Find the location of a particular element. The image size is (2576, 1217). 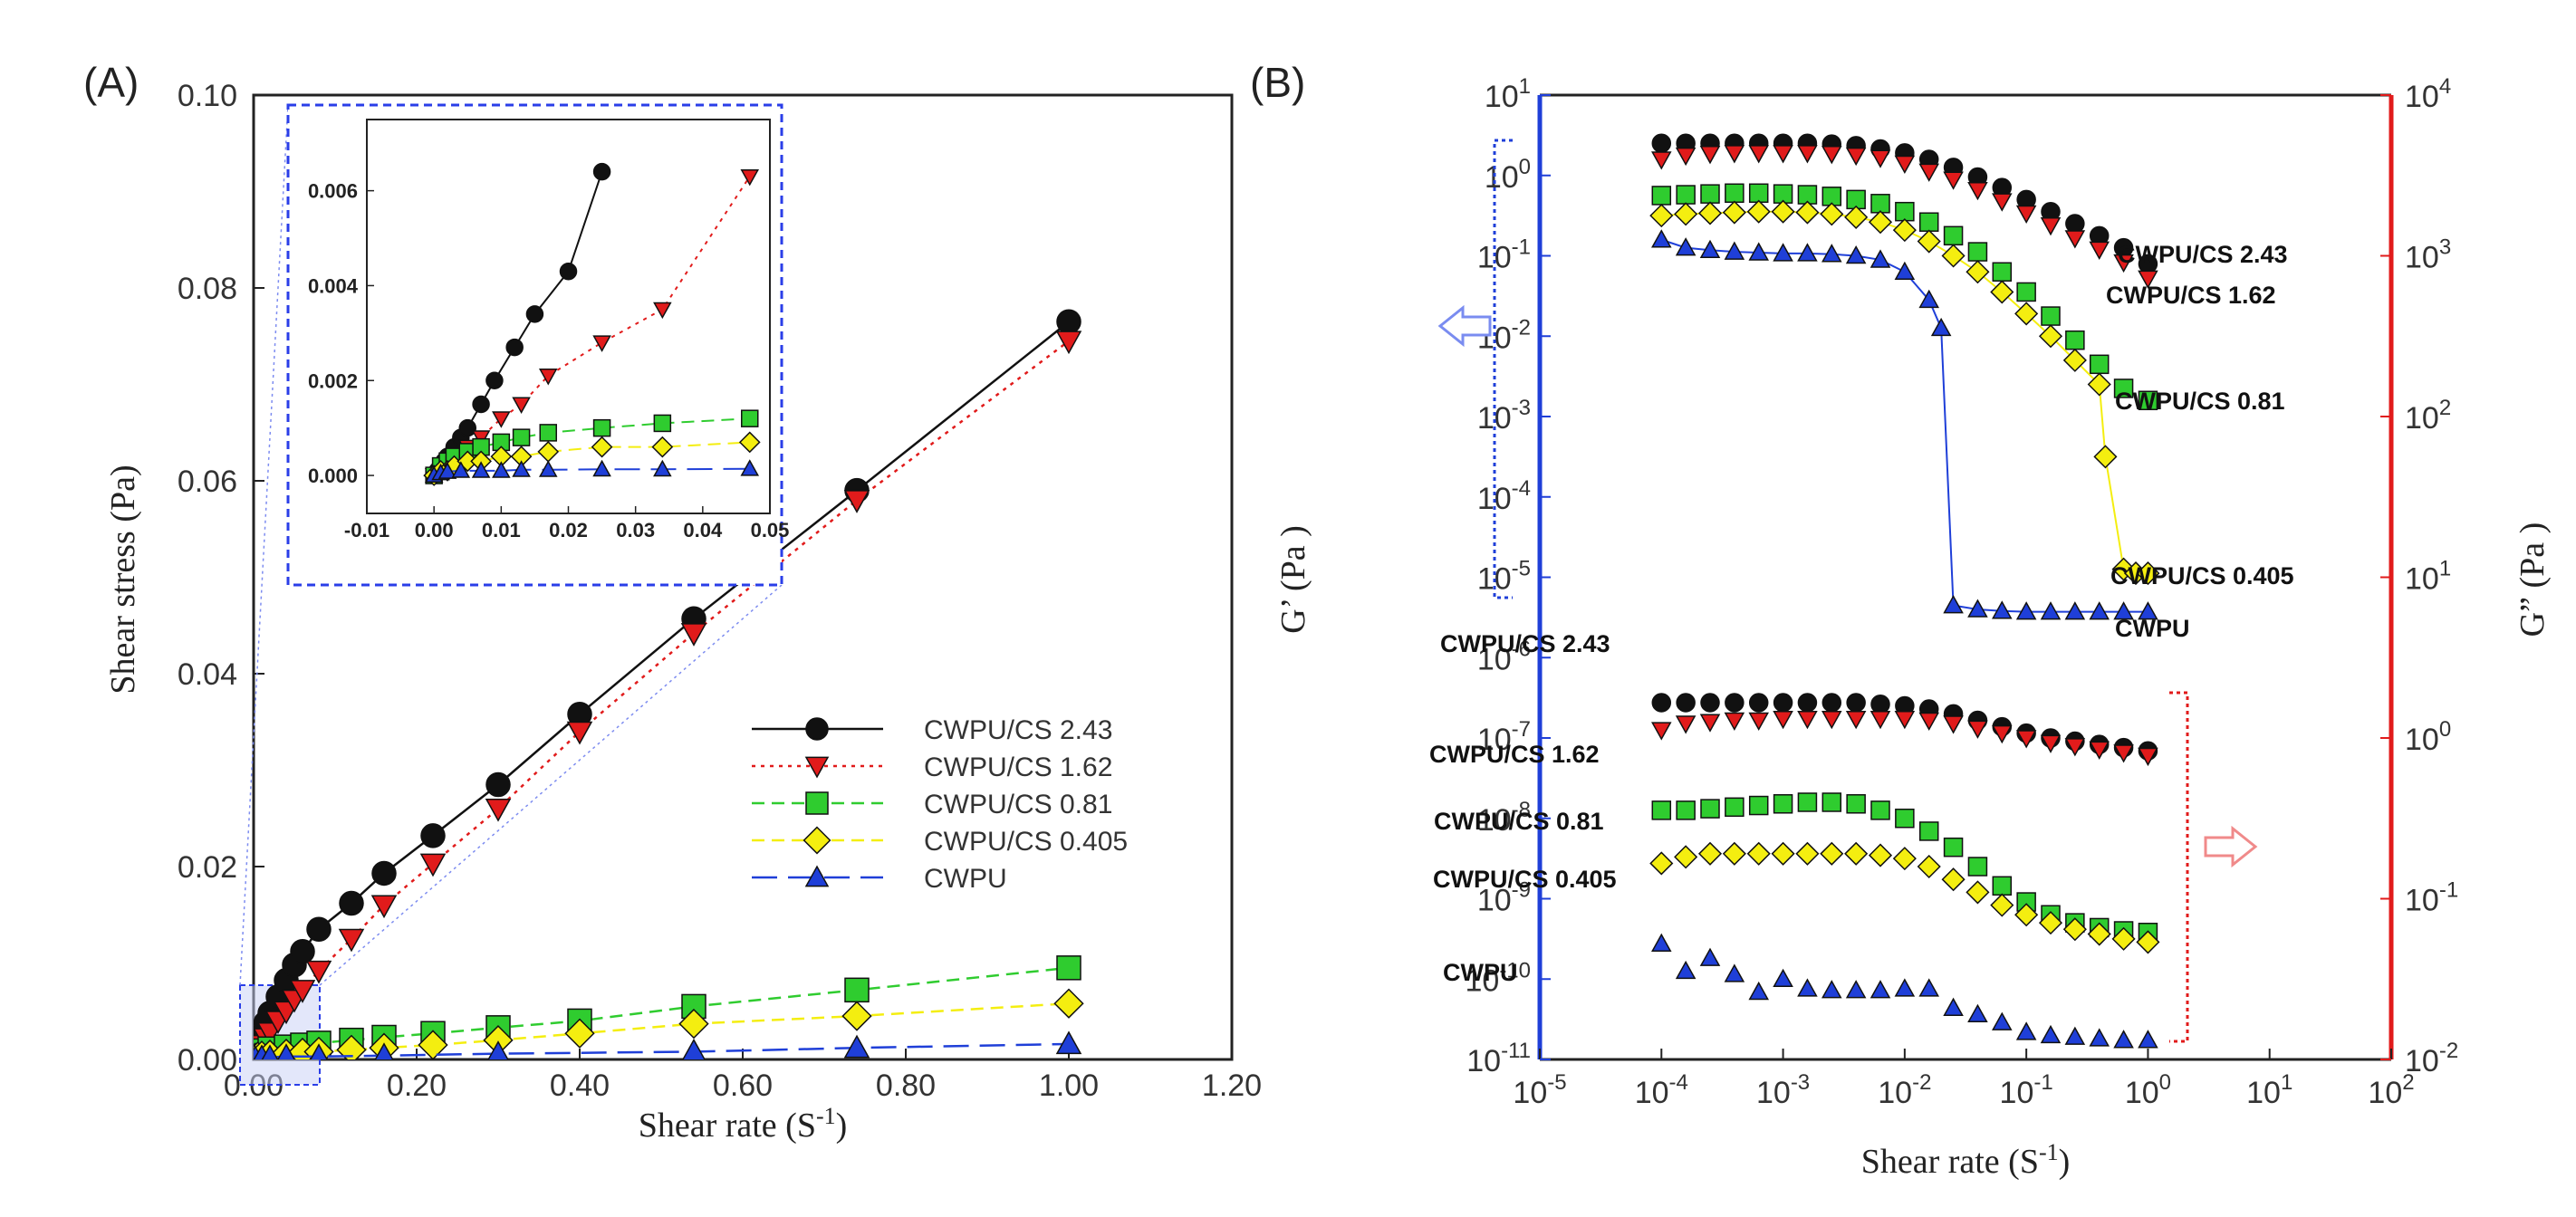

x-tick-label: 10² is located at coordinates (2391, 1090).